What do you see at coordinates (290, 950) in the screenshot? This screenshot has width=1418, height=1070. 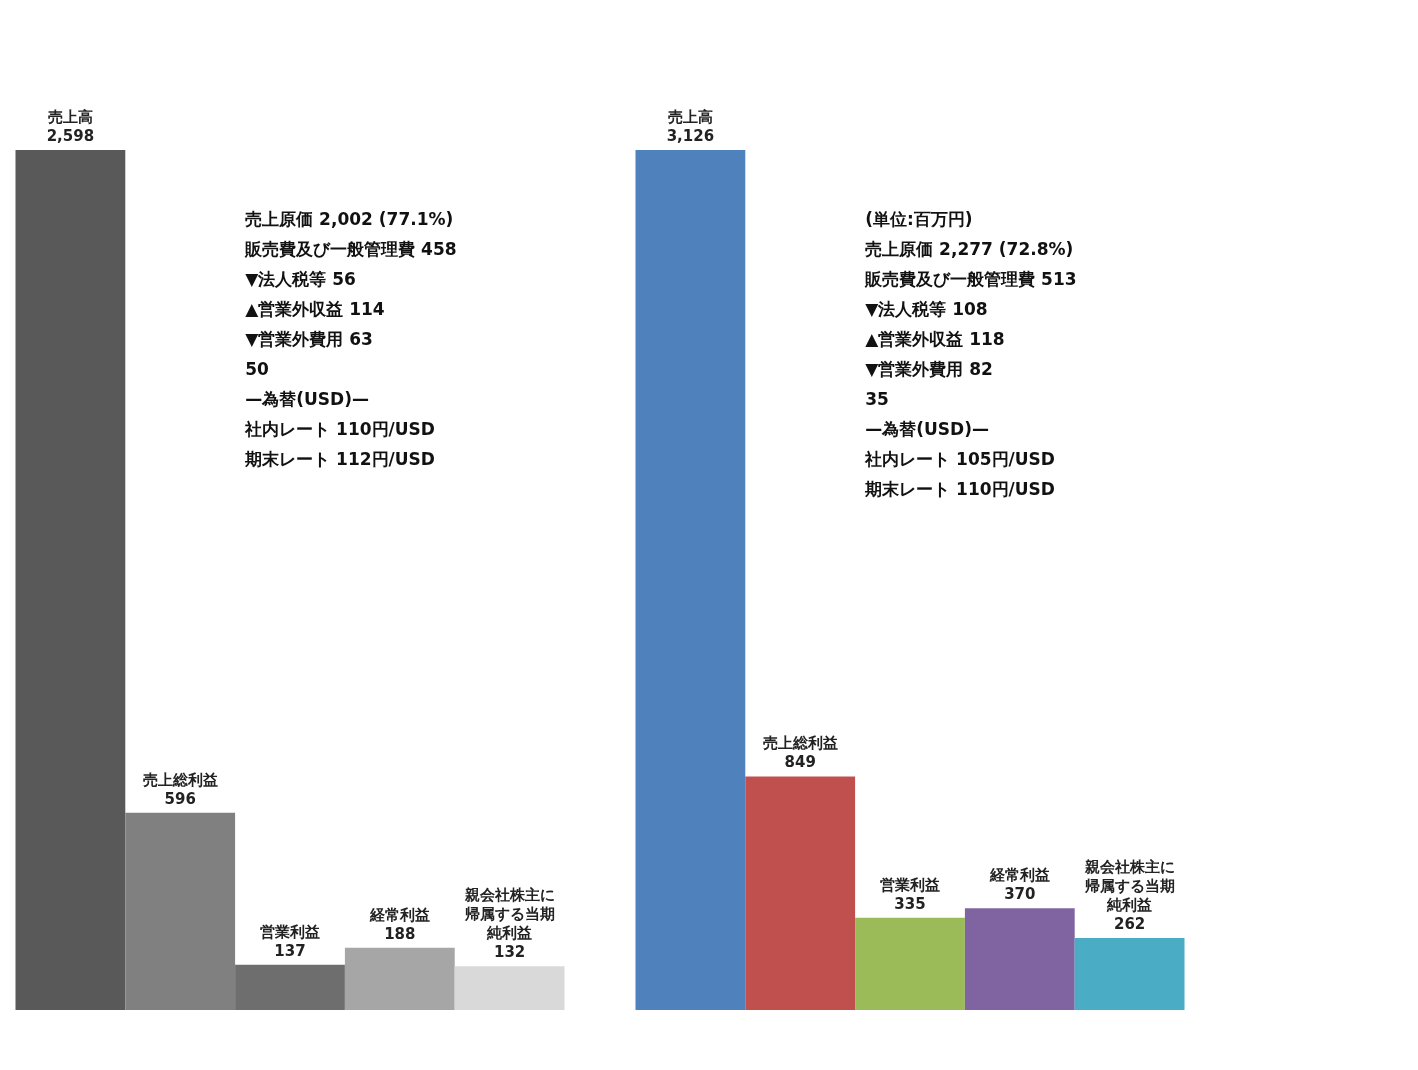 I see `data-label: 137` at bounding box center [290, 950].